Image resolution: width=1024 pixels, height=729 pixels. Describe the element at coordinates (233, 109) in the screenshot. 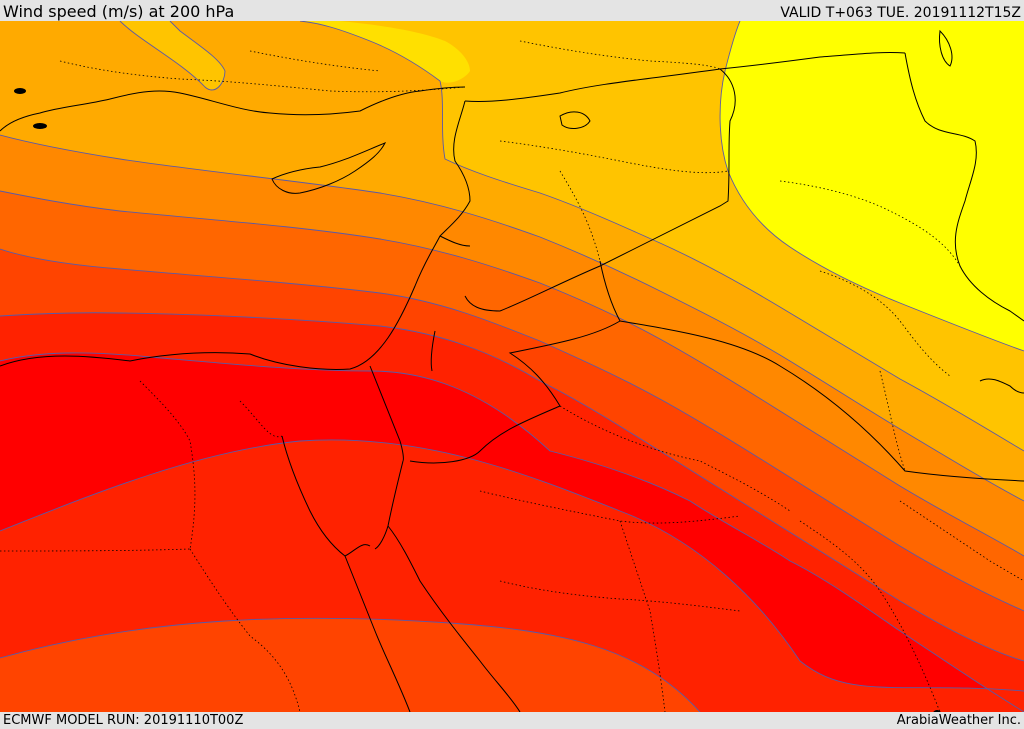

I see `turkey-coast` at that location.